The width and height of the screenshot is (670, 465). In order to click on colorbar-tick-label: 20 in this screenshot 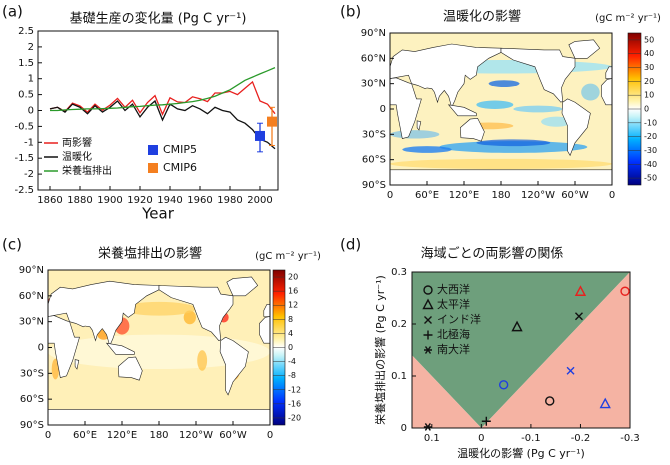, I will do `click(293, 277)`.